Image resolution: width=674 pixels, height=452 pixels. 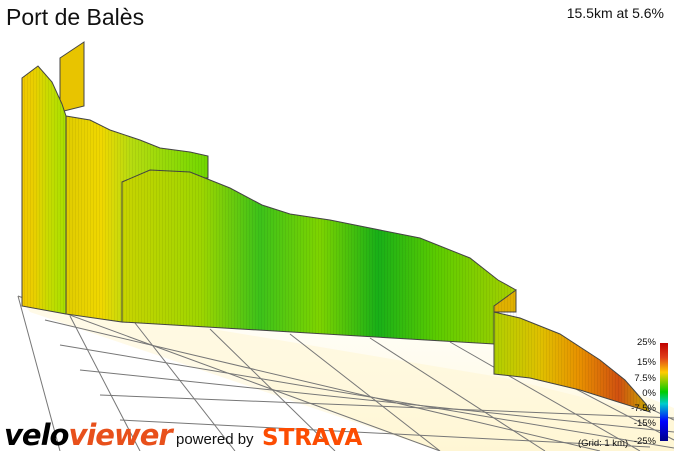 What do you see at coordinates (649, 393) in the screenshot?
I see `legend-tick: 0%` at bounding box center [649, 393].